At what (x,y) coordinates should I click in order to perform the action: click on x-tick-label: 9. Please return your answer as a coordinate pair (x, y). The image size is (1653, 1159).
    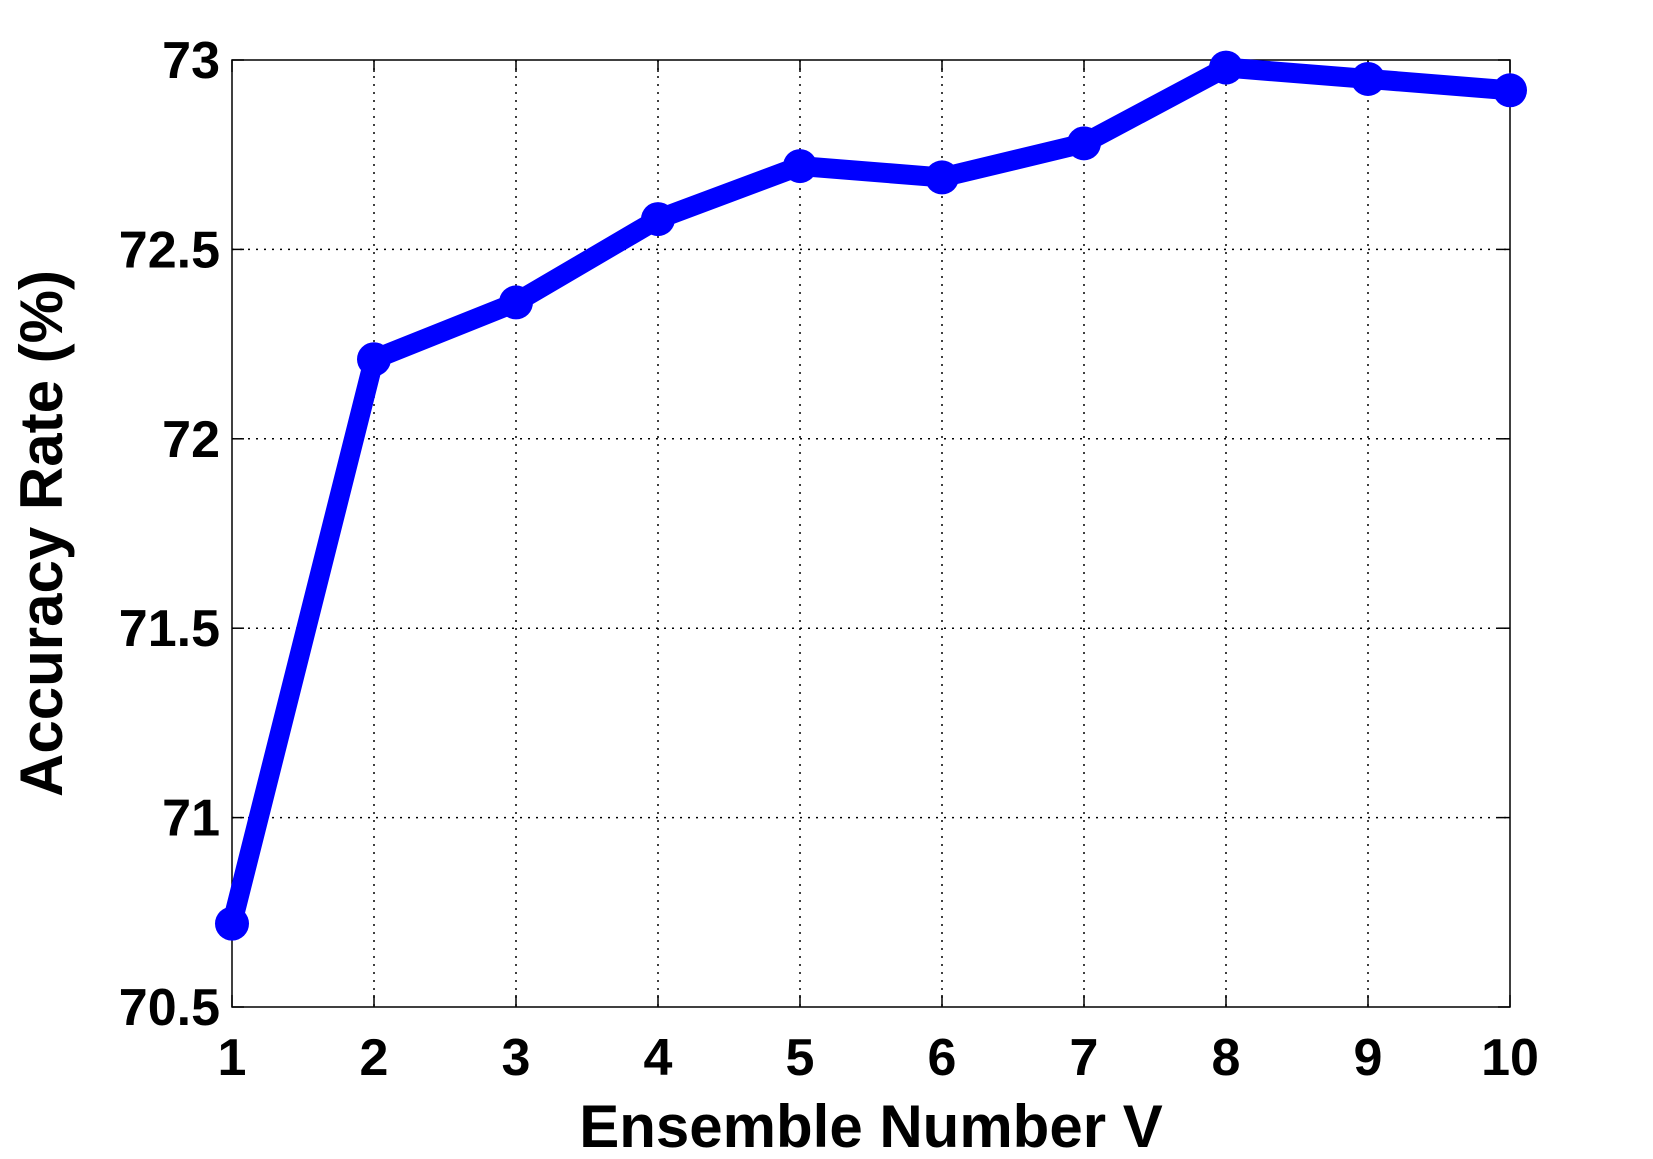
    Looking at the image, I should click on (1368, 1058).